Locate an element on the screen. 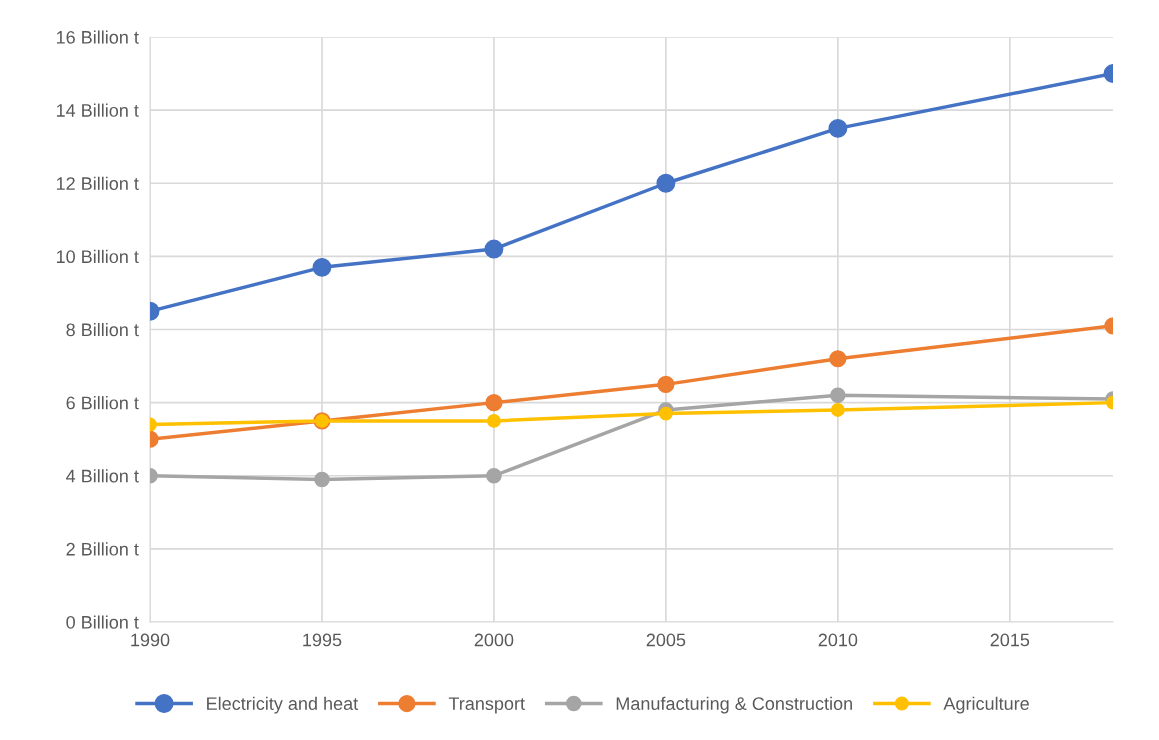 The width and height of the screenshot is (1159, 740). legend-label: Manufacturing & Construction is located at coordinates (734, 705).